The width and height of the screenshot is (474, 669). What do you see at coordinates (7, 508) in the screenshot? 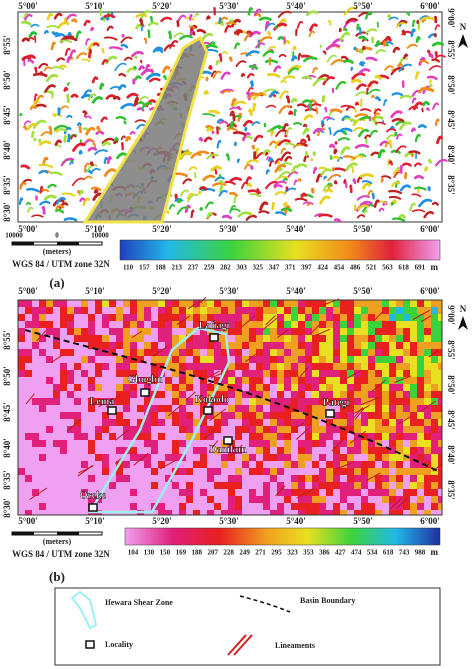
I see `left-tick-label: 8°30'` at bounding box center [7, 508].